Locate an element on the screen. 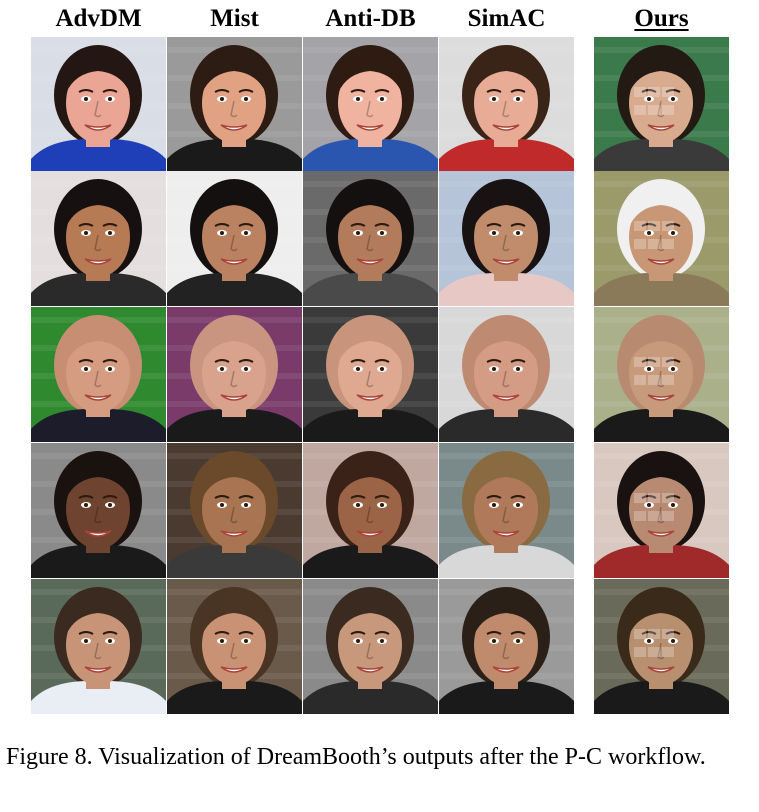  portrait-r2-mist is located at coordinates (234, 238).